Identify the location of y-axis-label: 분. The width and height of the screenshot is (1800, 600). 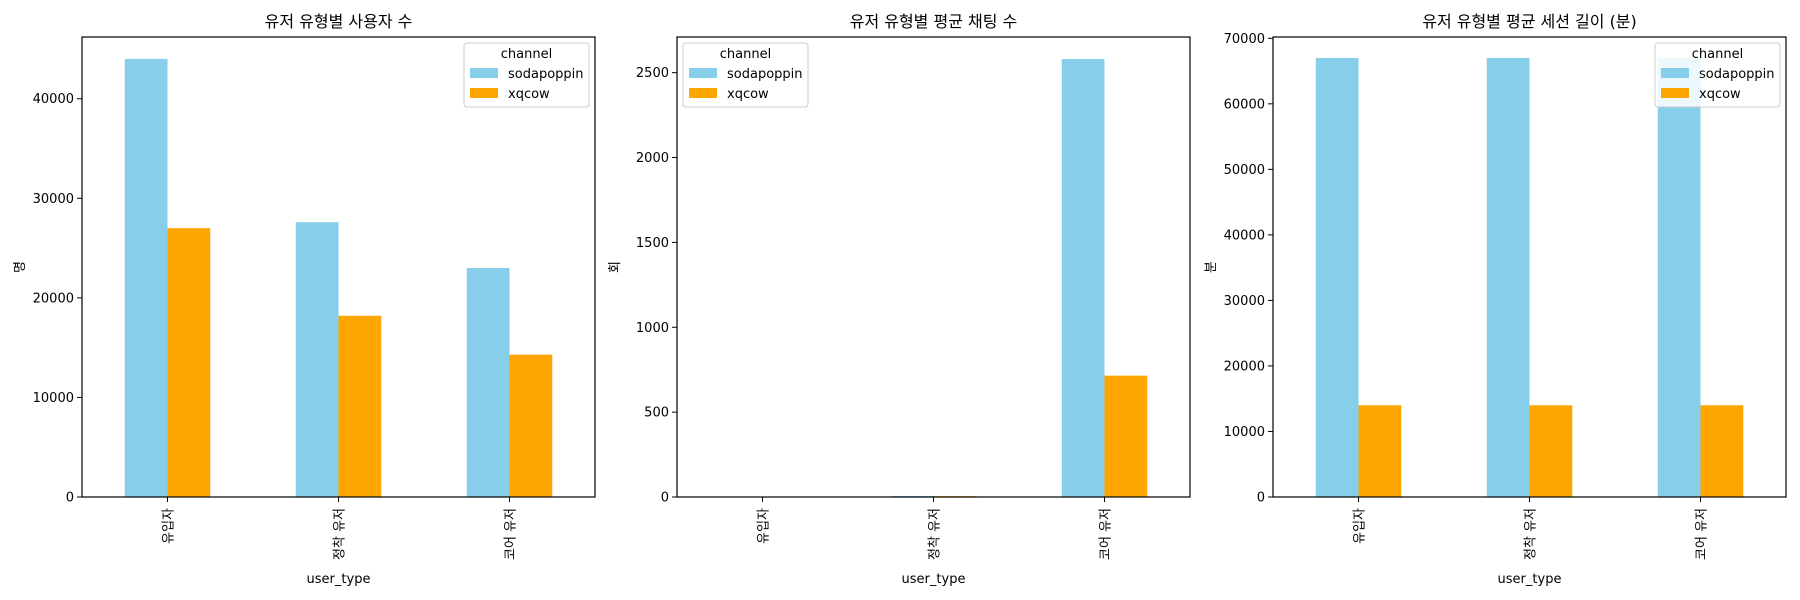
(1211, 267).